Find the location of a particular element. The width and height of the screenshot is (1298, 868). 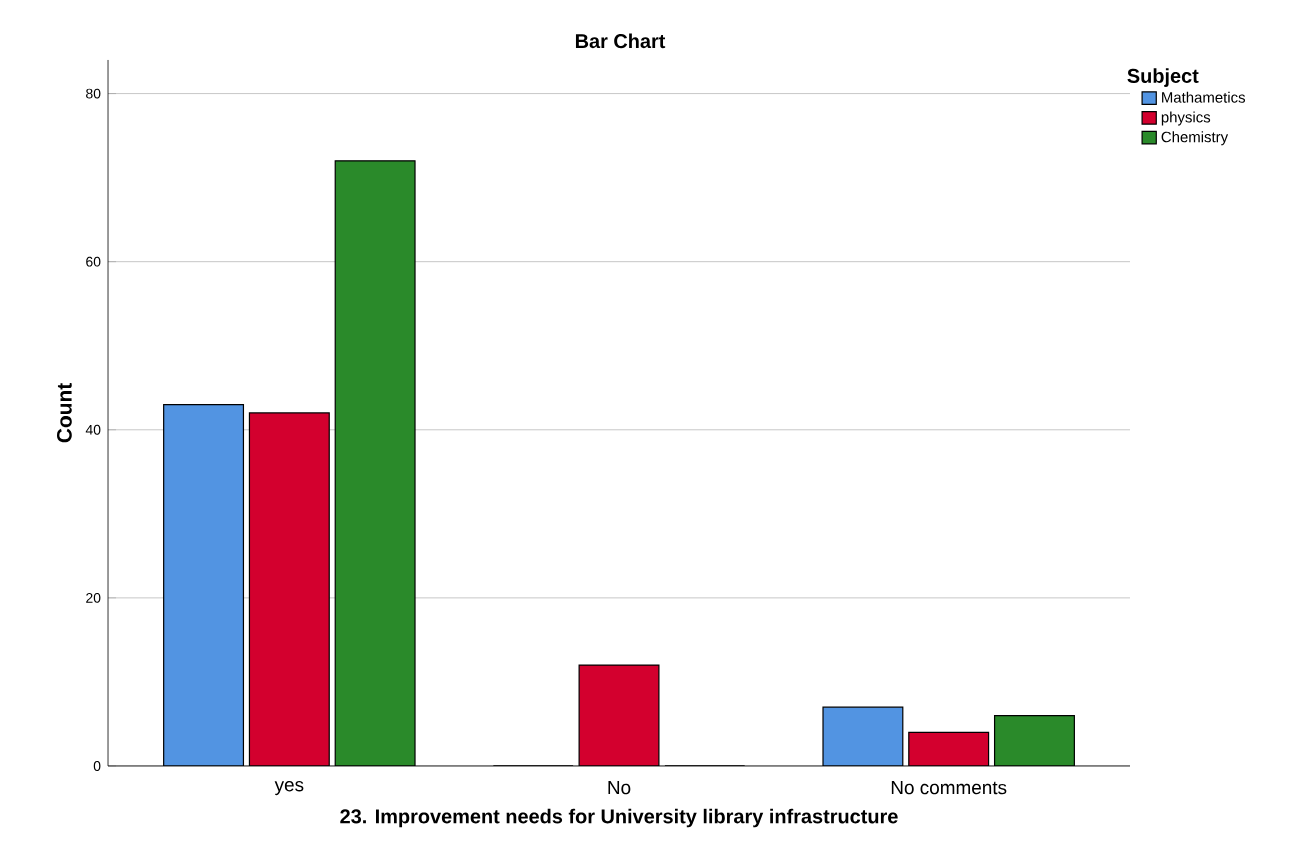

x-tick-label: yes is located at coordinates (289, 788).